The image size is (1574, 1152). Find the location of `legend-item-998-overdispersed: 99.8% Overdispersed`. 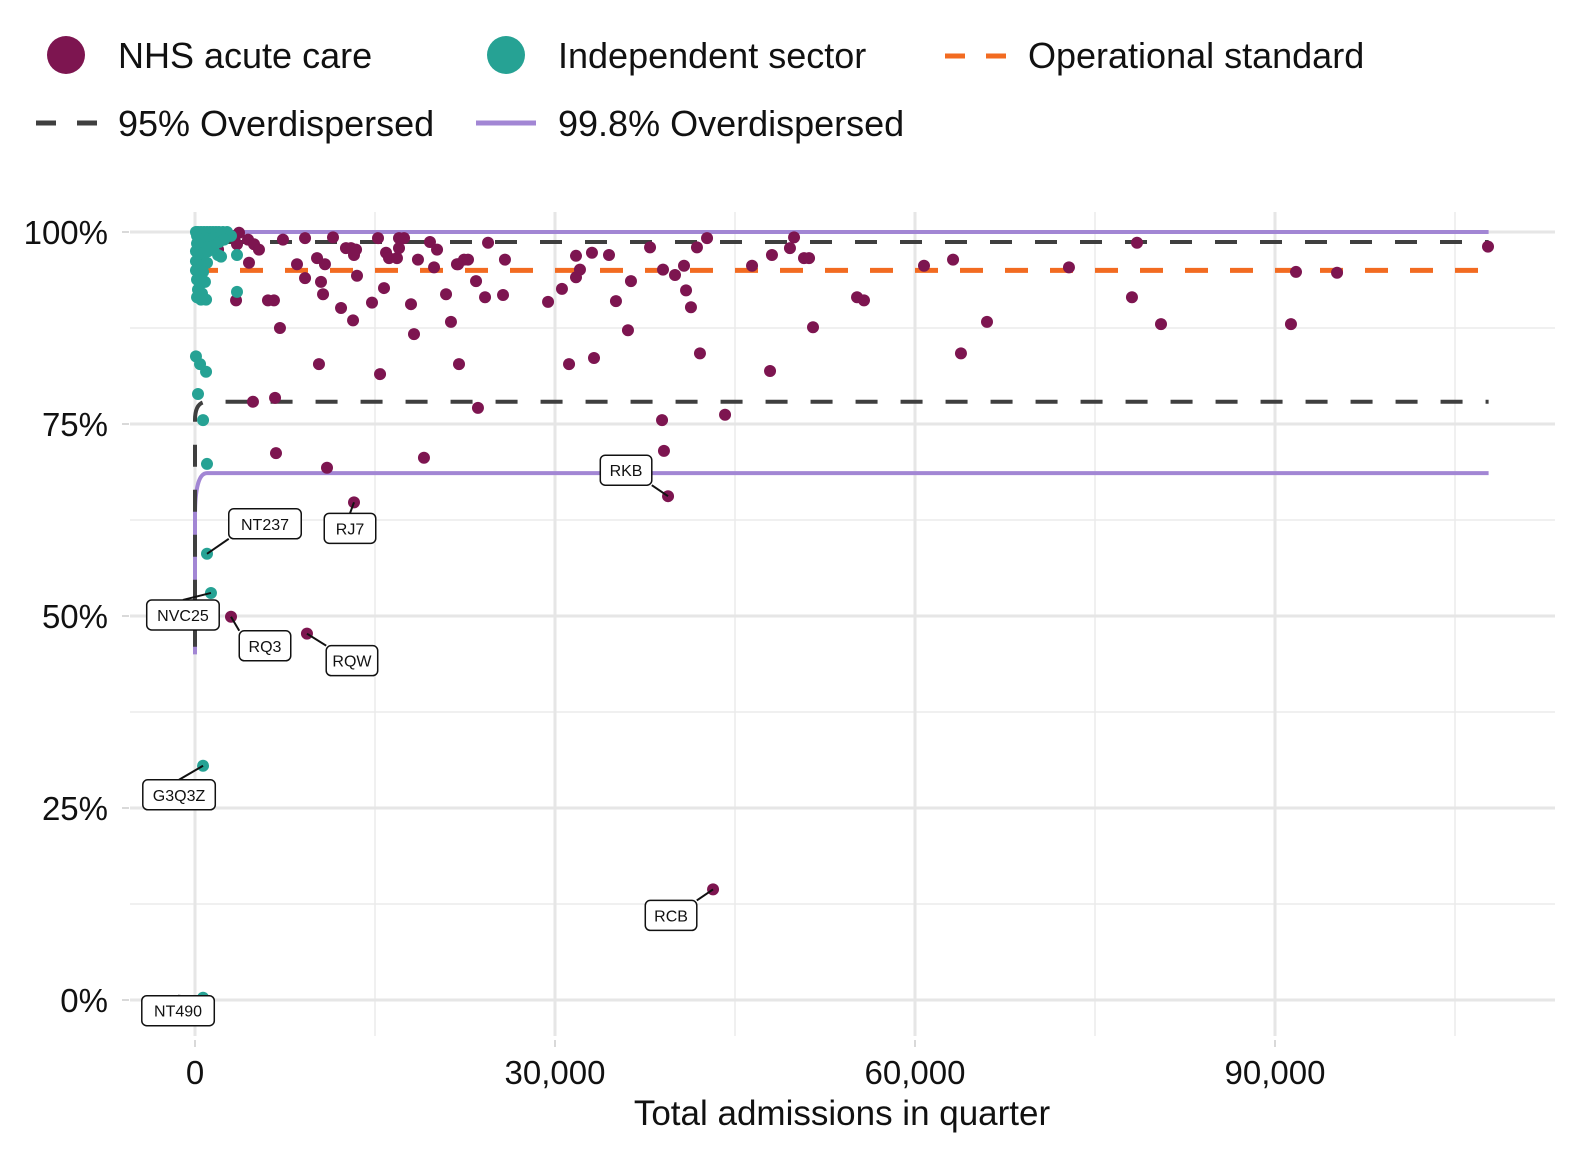

legend-item-998-overdispersed: 99.8% Overdispersed is located at coordinates (690, 123).